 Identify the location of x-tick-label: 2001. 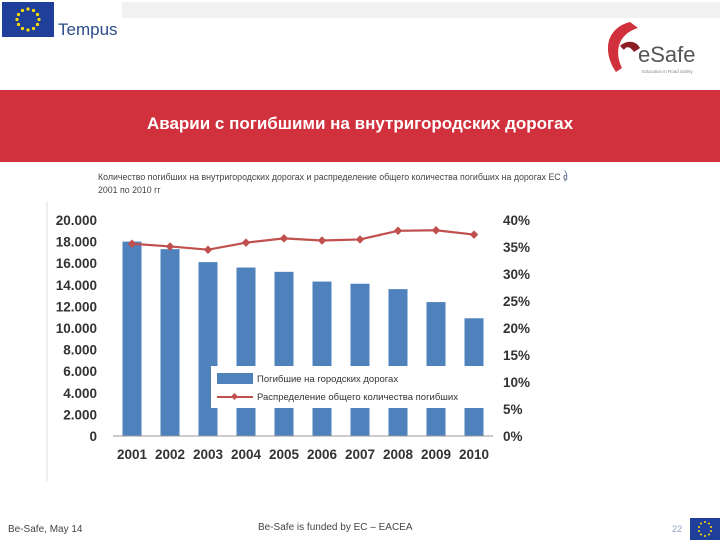
(132, 454).